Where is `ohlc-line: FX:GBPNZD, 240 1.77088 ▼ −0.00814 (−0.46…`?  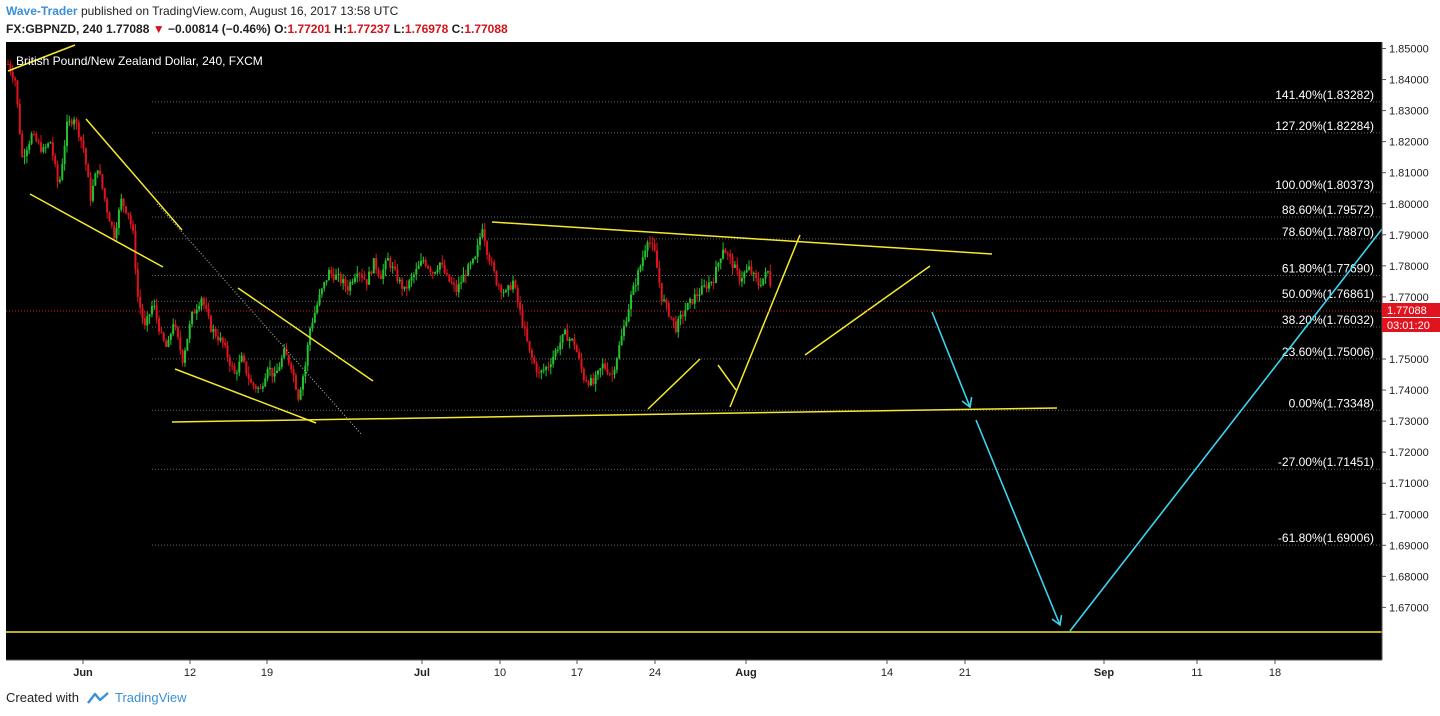
ohlc-line: FX:GBPNZD, 240 1.77088 ▼ −0.00814 (−0.46… is located at coordinates (257, 29).